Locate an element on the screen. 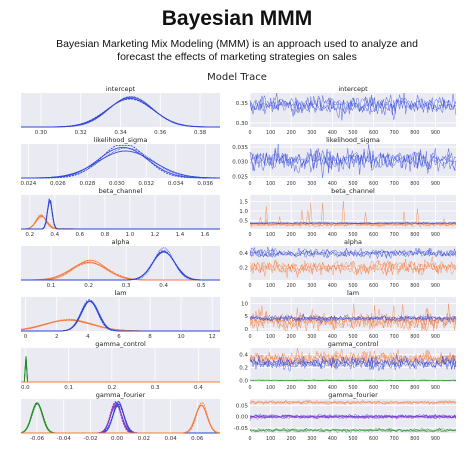 The image size is (474, 460). x-tick-label: 0.2 is located at coordinates (88, 286).